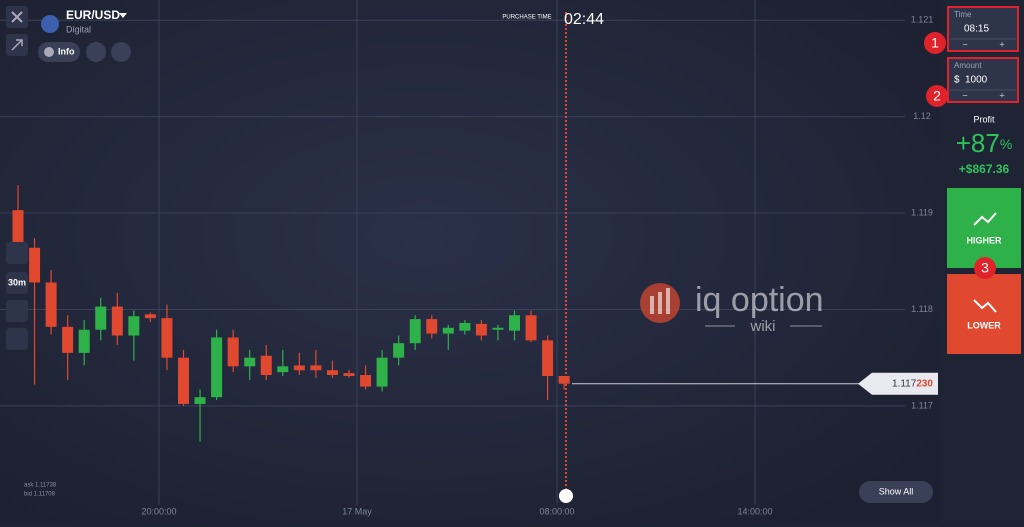  I want to click on tool-tf, so click(17, 283).